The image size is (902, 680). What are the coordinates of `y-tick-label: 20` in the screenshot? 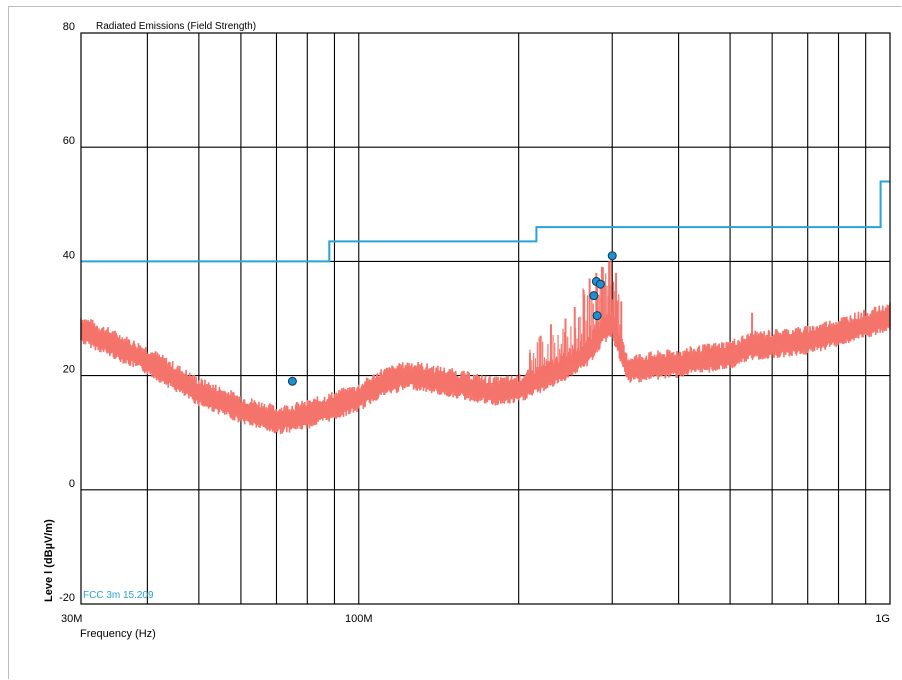 It's located at (69, 370).